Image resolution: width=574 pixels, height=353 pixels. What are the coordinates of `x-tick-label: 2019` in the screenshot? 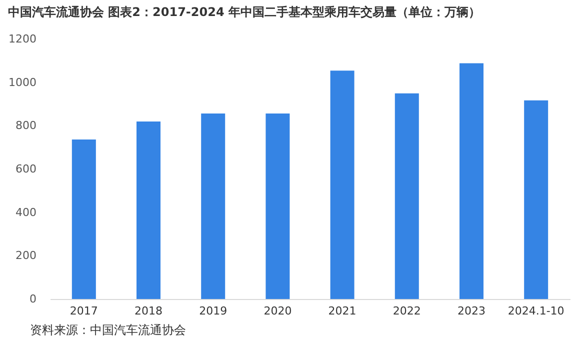 It's located at (213, 311).